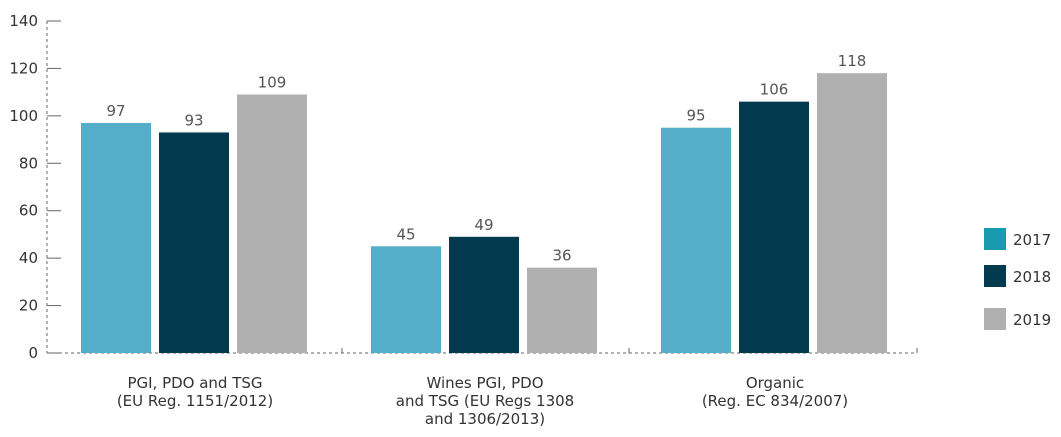 Image resolution: width=1061 pixels, height=437 pixels. I want to click on y-tick-label: 100, so click(23, 116).